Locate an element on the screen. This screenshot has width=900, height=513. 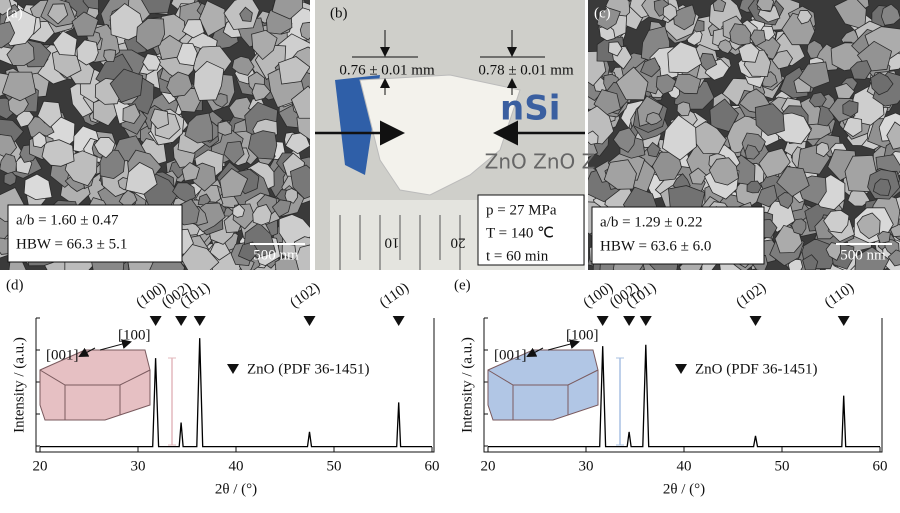
panel-label: (b) is located at coordinates (339, 13).